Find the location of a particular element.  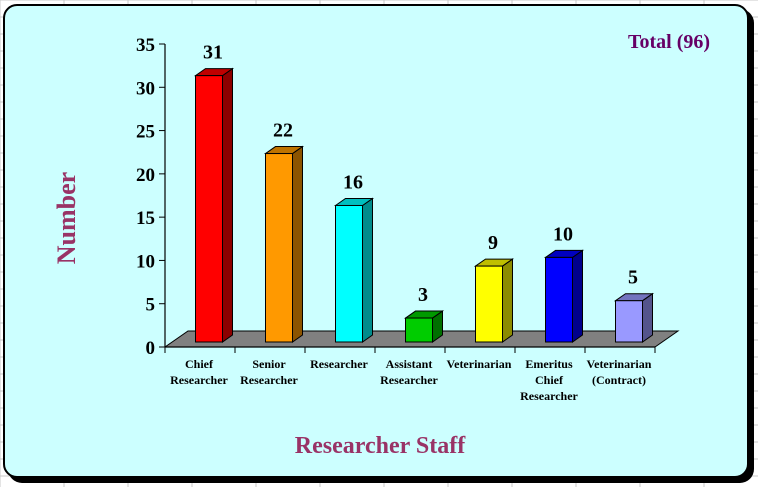

x-category-label-line: Emeritus is located at coordinates (549, 364).